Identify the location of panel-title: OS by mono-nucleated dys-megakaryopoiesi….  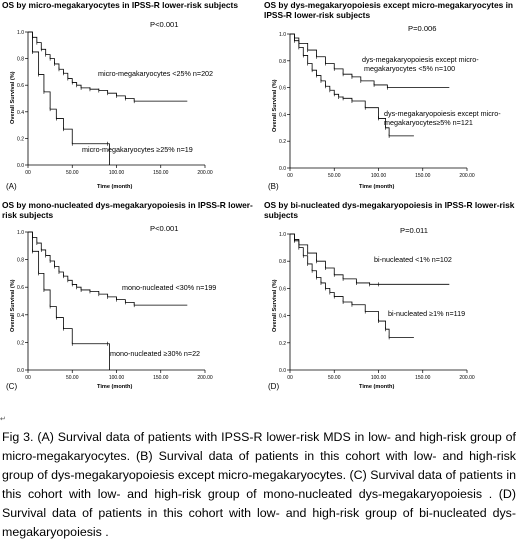
(127, 210).